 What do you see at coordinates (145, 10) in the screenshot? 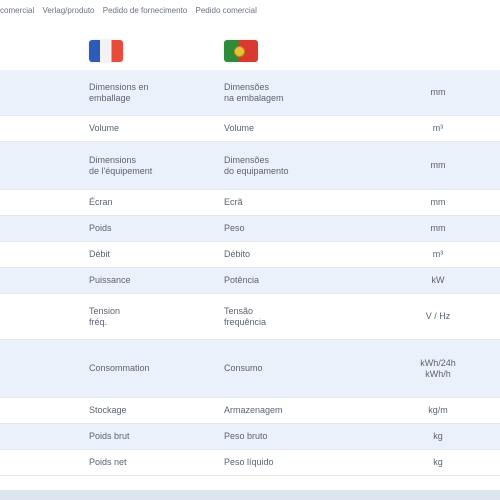
I see `header-item: Pedido de fornecimento` at bounding box center [145, 10].